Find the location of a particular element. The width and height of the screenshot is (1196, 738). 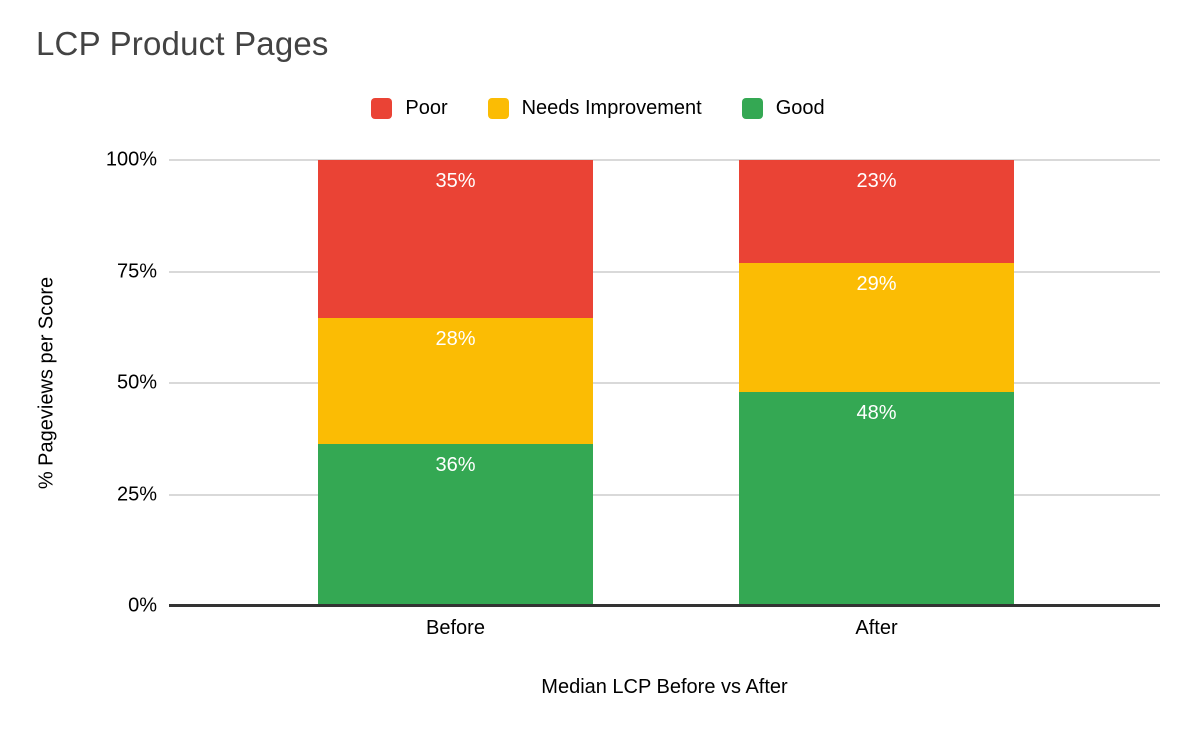

segment-value-label: 36% is located at coordinates (455, 464).